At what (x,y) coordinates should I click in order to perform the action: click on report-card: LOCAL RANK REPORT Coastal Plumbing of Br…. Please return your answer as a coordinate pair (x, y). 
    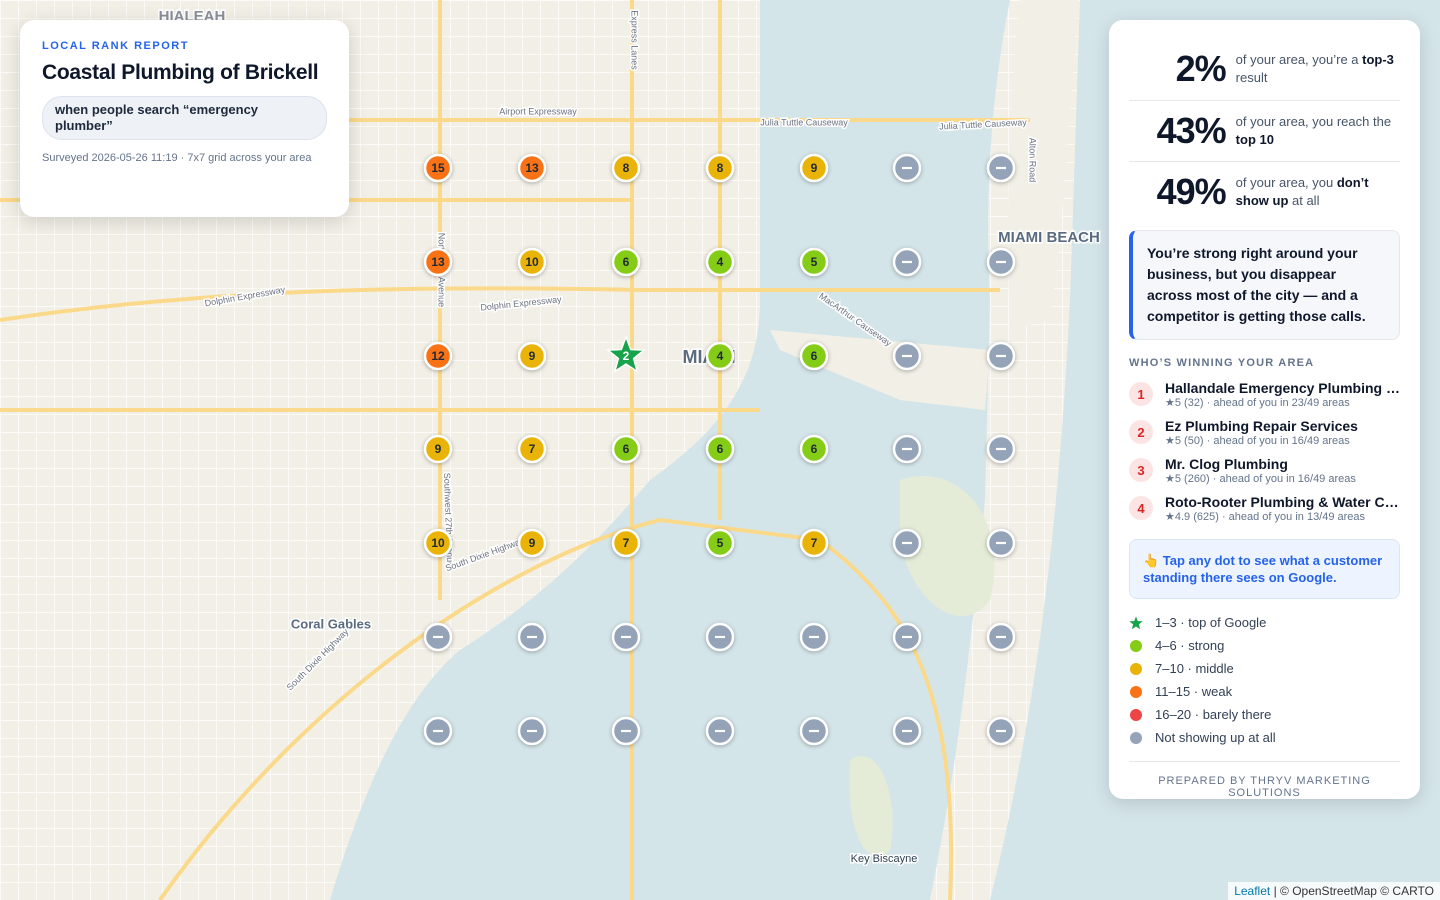
    Looking at the image, I should click on (184, 118).